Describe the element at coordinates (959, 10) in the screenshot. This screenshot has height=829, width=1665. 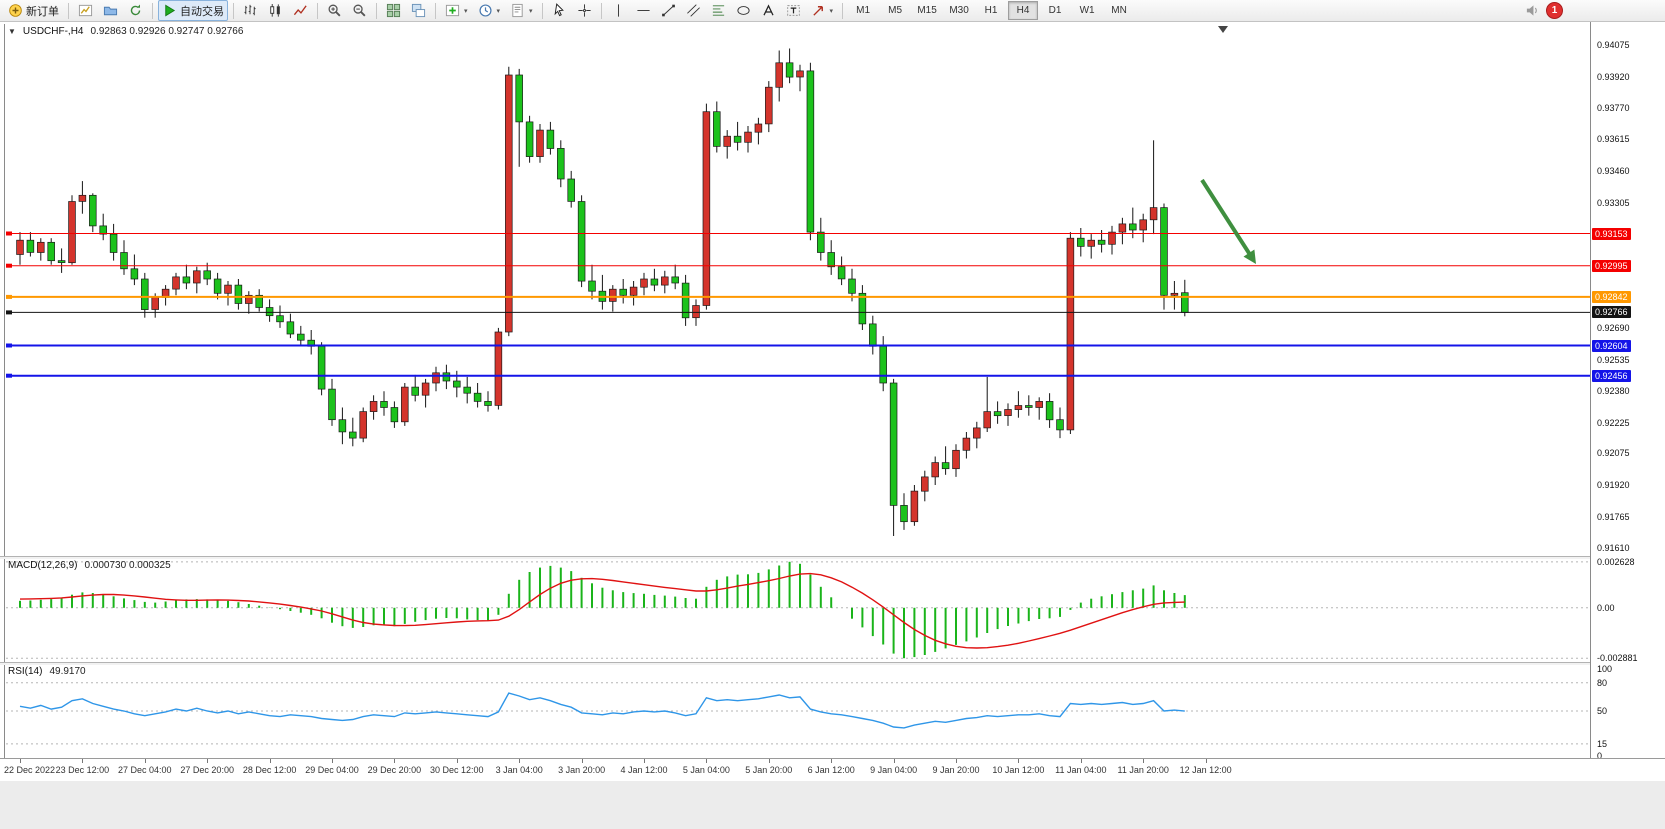
I see `timeframe-m30-button: M30` at that location.